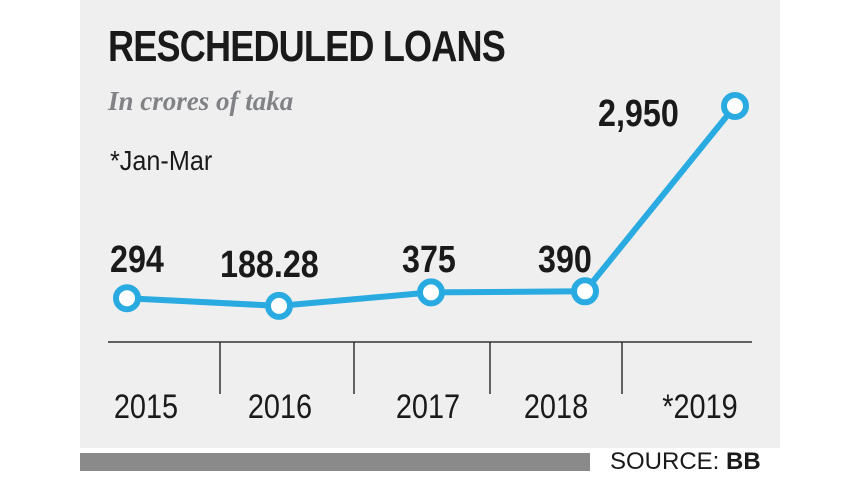  What do you see at coordinates (565, 260) in the screenshot?
I see `data-label-2018: 390` at bounding box center [565, 260].